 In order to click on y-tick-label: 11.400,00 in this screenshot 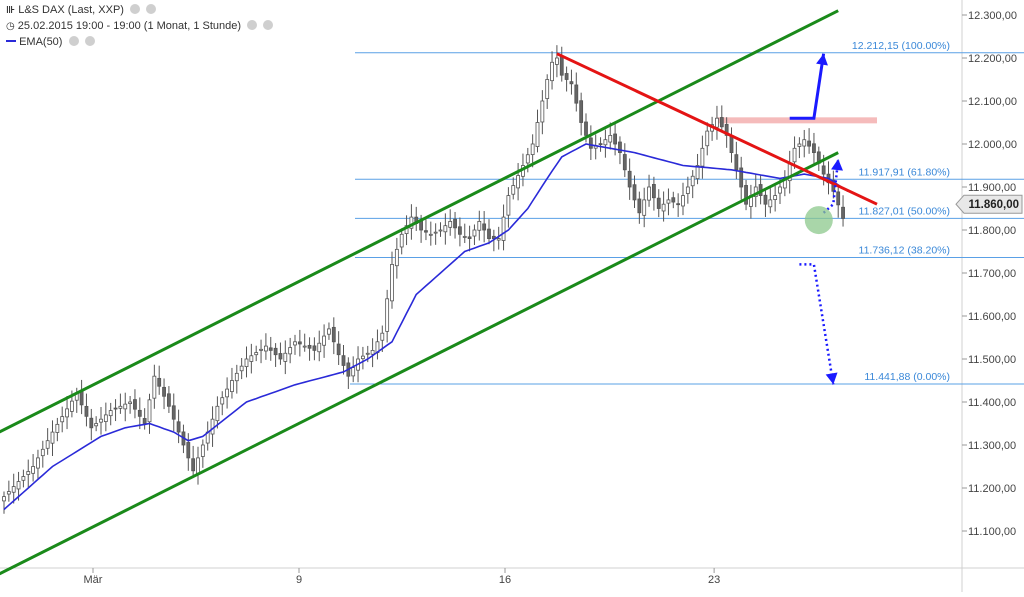, I will do `click(992, 403)`.